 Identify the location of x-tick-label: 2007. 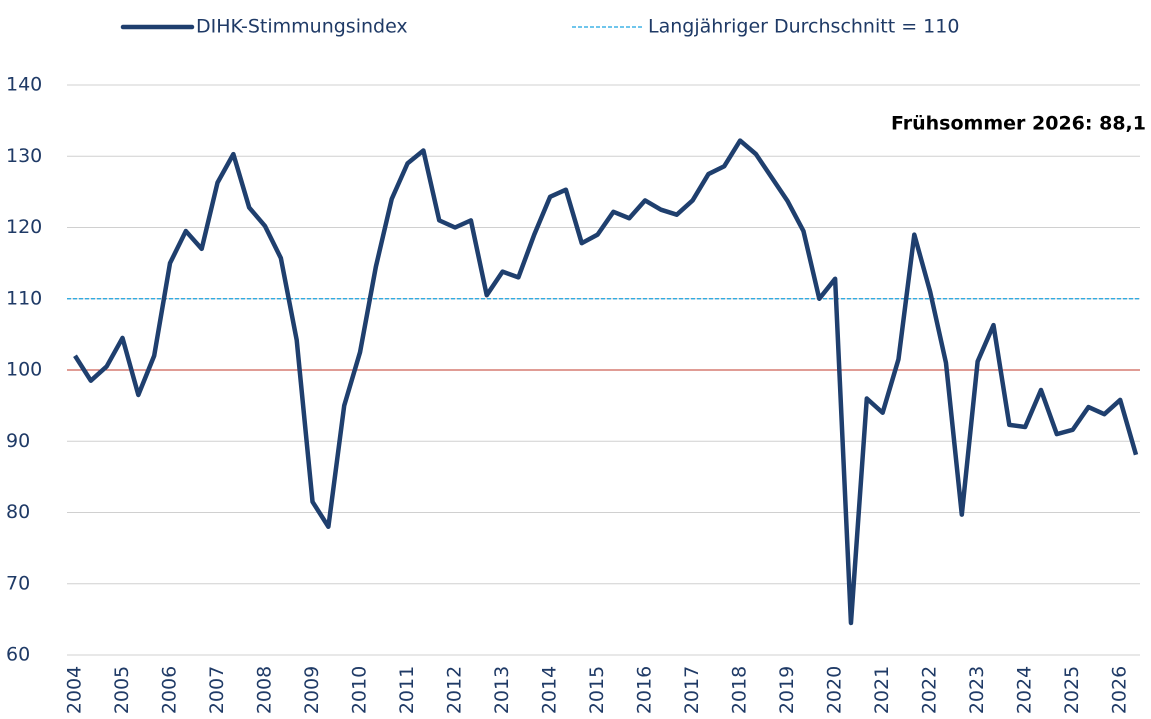
(217, 690).